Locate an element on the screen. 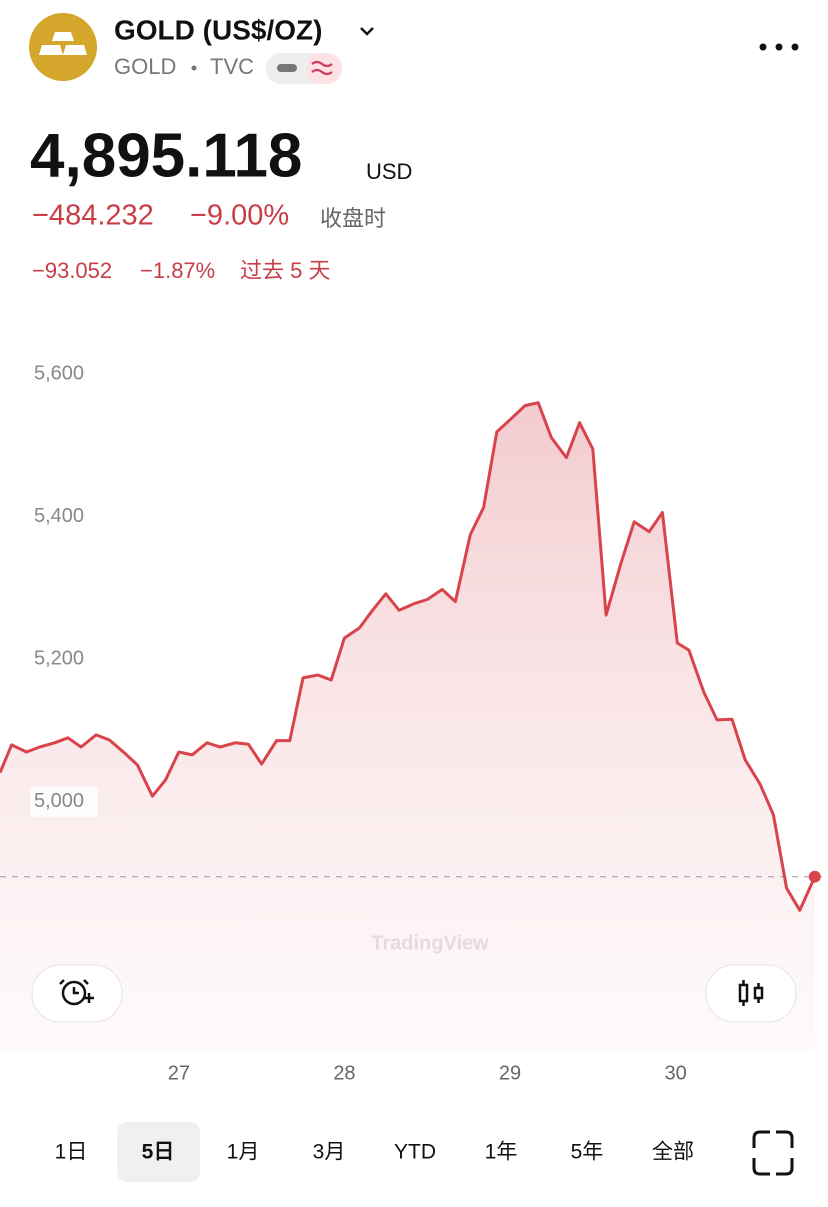 This screenshot has height=1207, width=828. last-price-dot is located at coordinates (814, 876).